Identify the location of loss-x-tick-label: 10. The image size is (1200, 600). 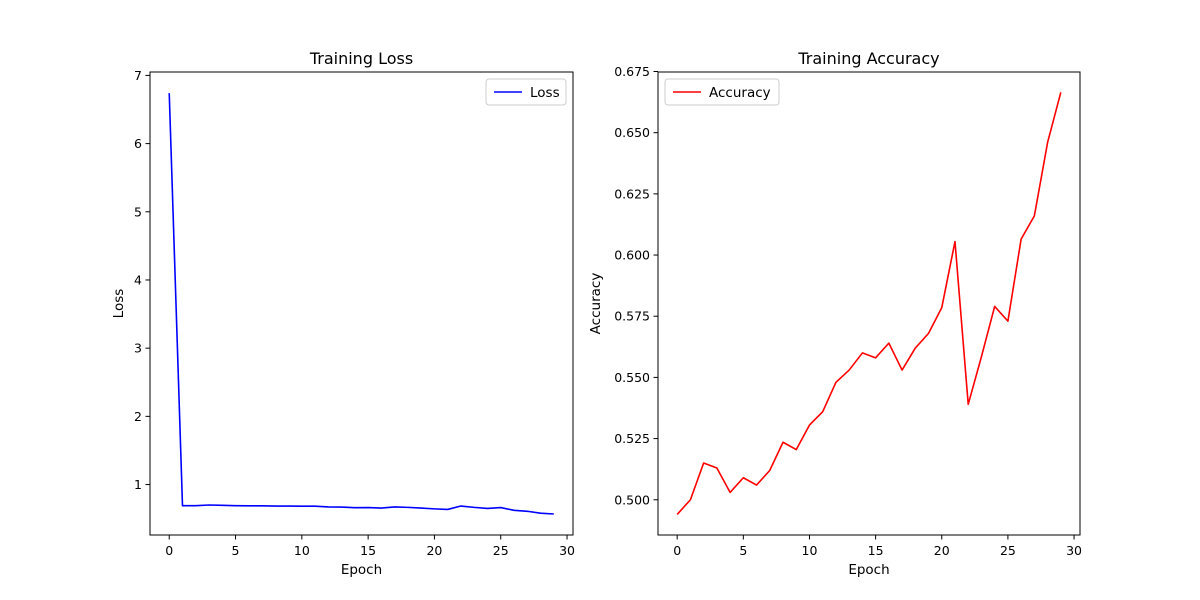
(302, 550).